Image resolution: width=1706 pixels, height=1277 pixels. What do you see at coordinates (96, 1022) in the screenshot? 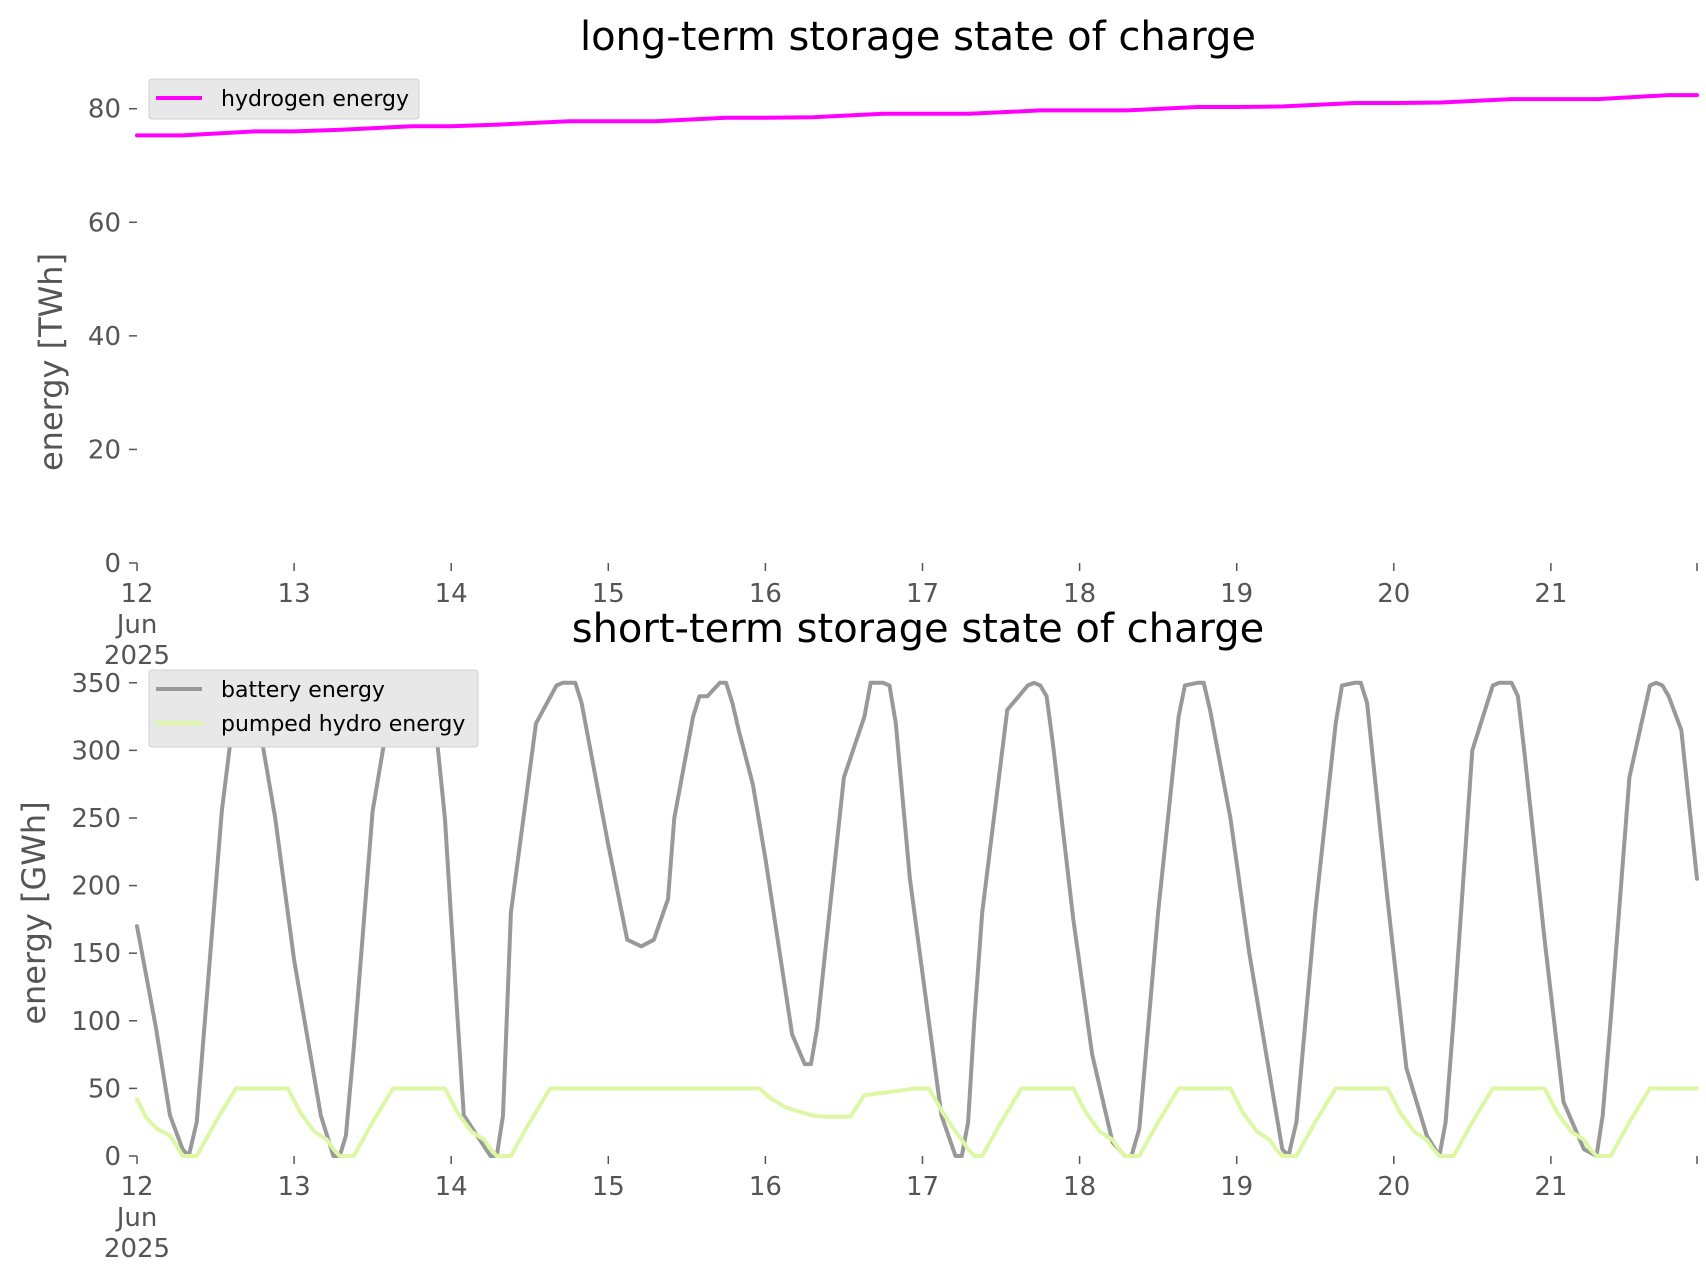
I see `y-tick-label: 100` at bounding box center [96, 1022].